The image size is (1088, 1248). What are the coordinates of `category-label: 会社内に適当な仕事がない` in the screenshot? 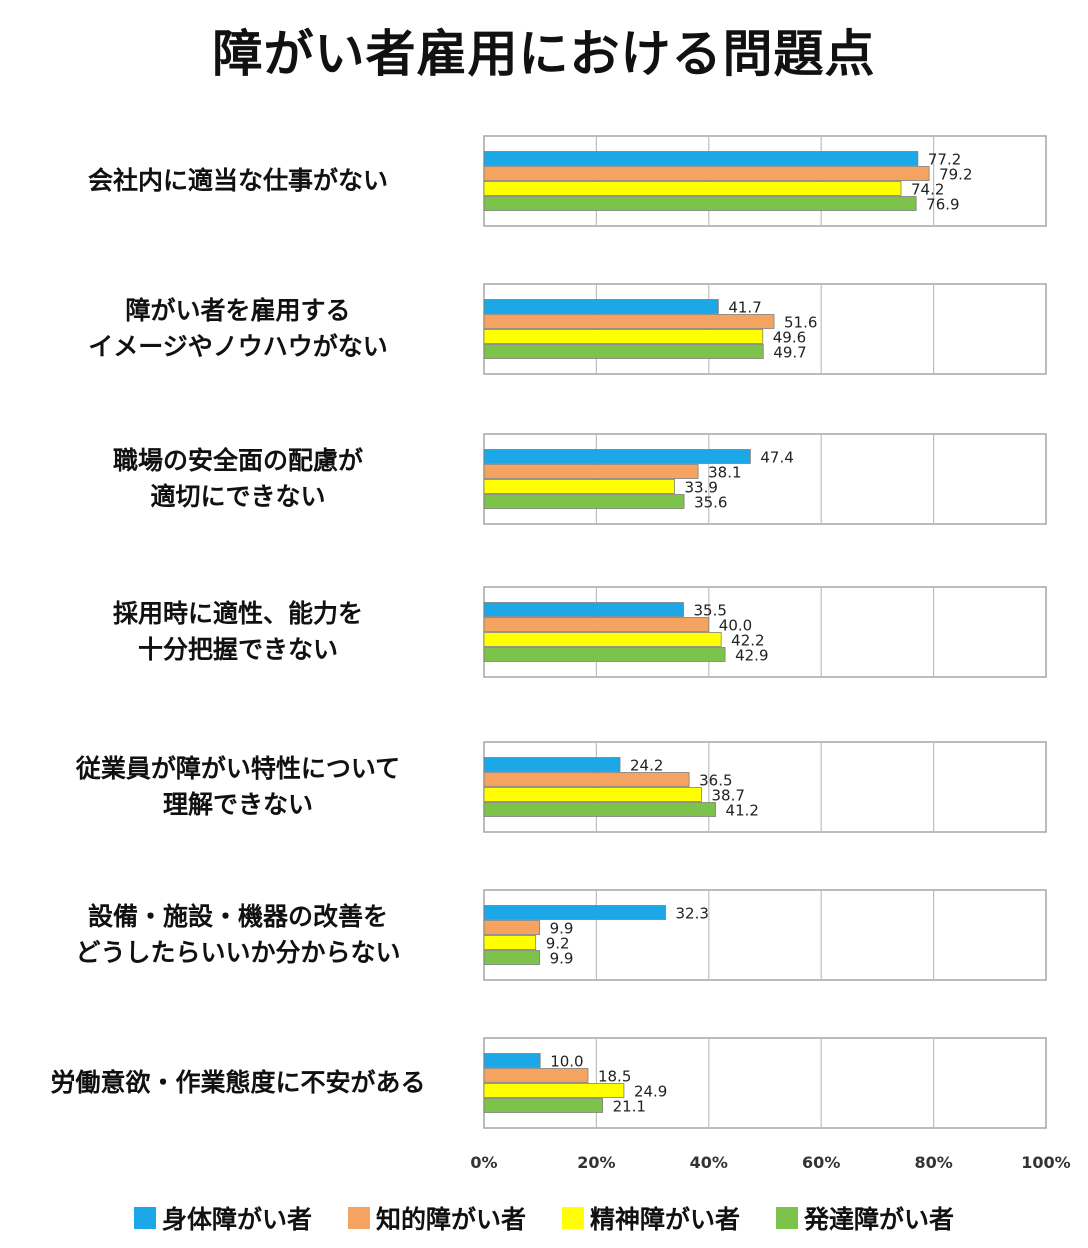 It's located at (237, 180).